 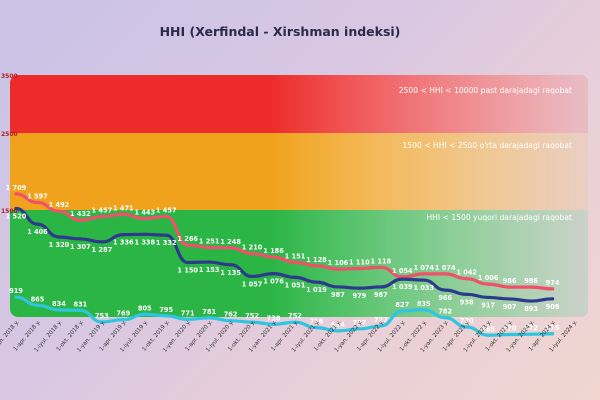 I want to click on data-label: 752, so click(x=295, y=316).